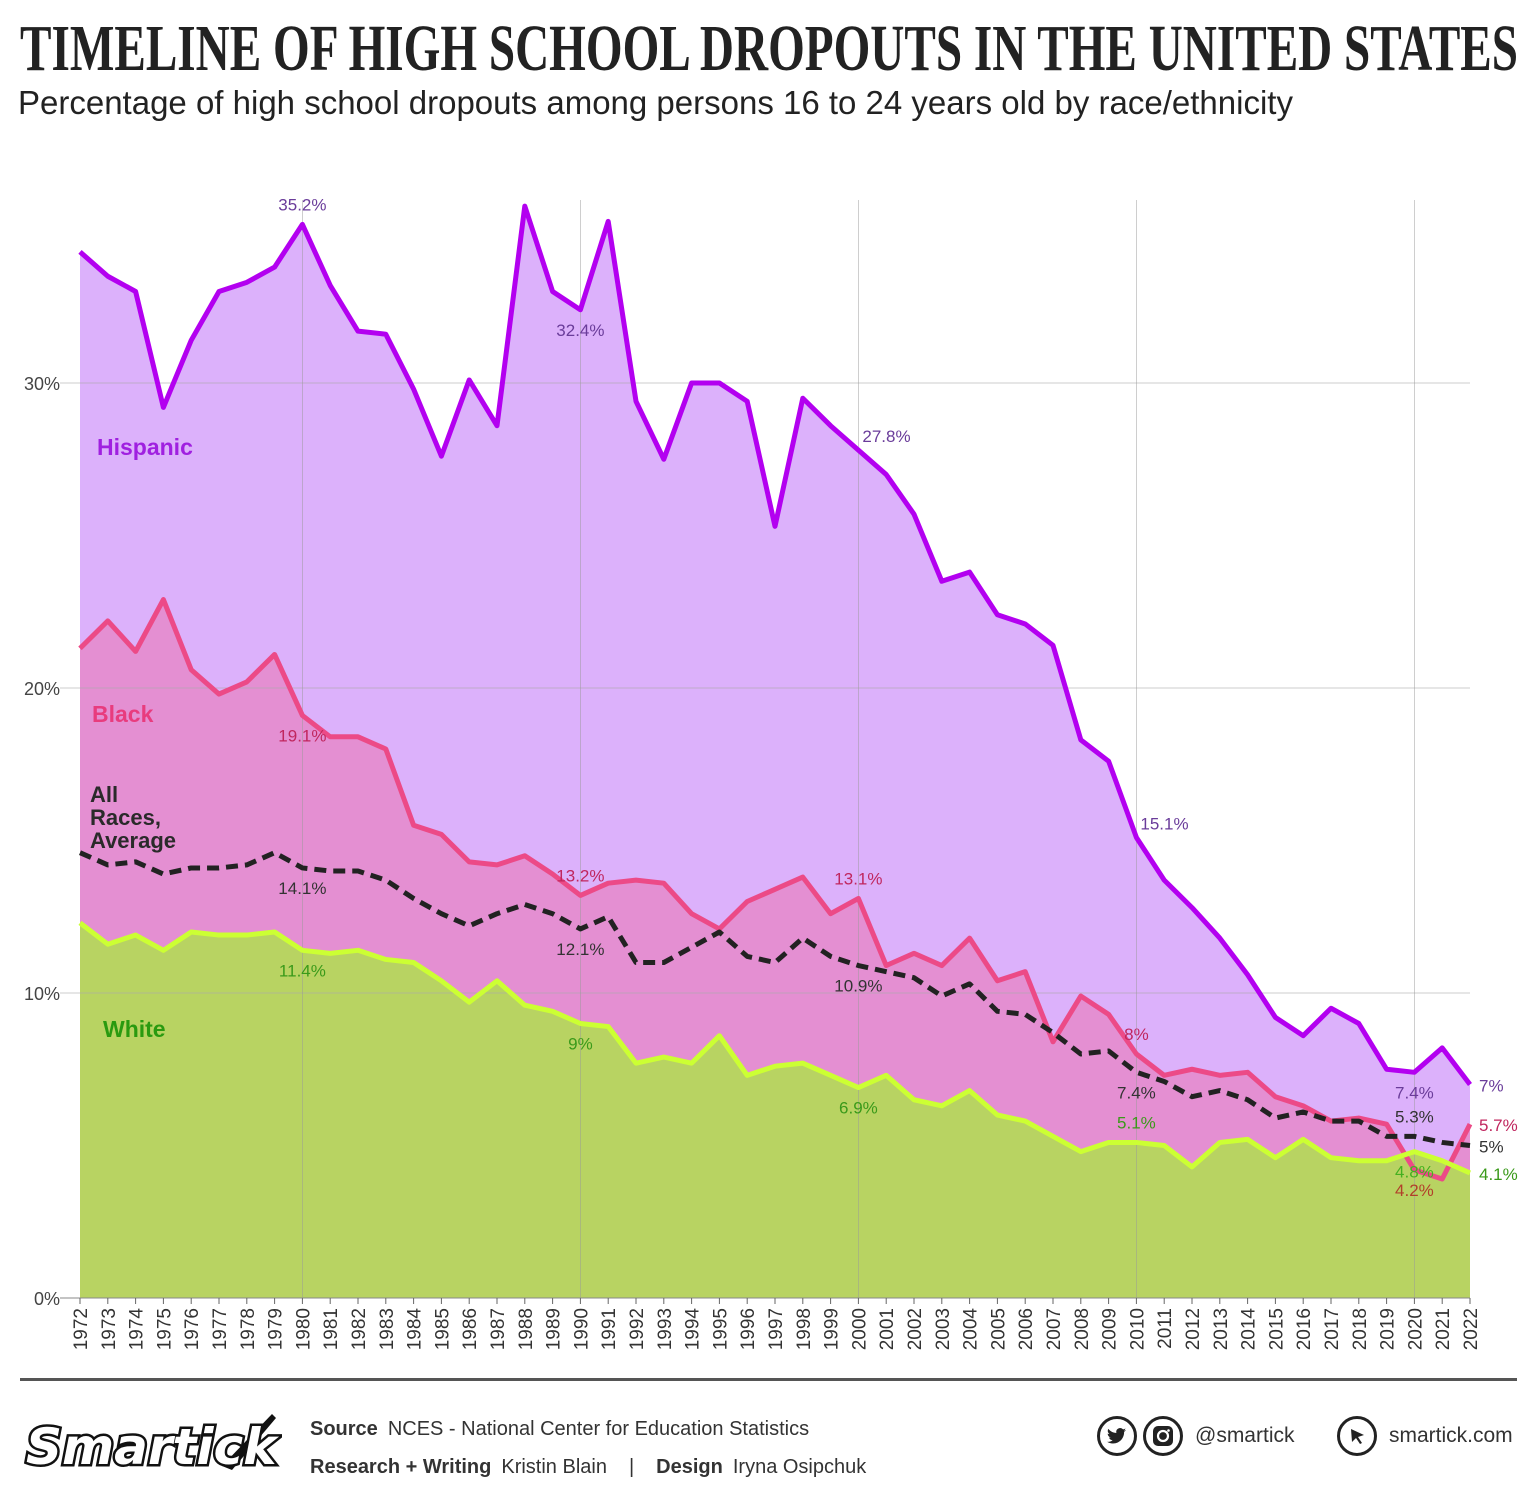  I want to click on x-tick-label: 1987, so click(498, 1329).